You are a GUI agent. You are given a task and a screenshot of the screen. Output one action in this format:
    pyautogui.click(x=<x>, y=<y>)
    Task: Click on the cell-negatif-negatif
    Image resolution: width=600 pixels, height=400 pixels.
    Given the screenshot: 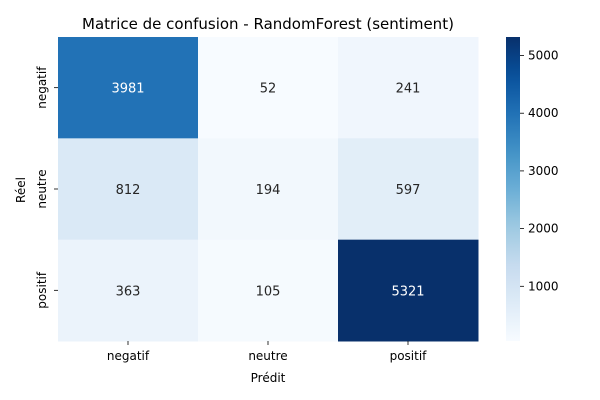 What is the action you would take?
    pyautogui.click(x=128, y=88)
    